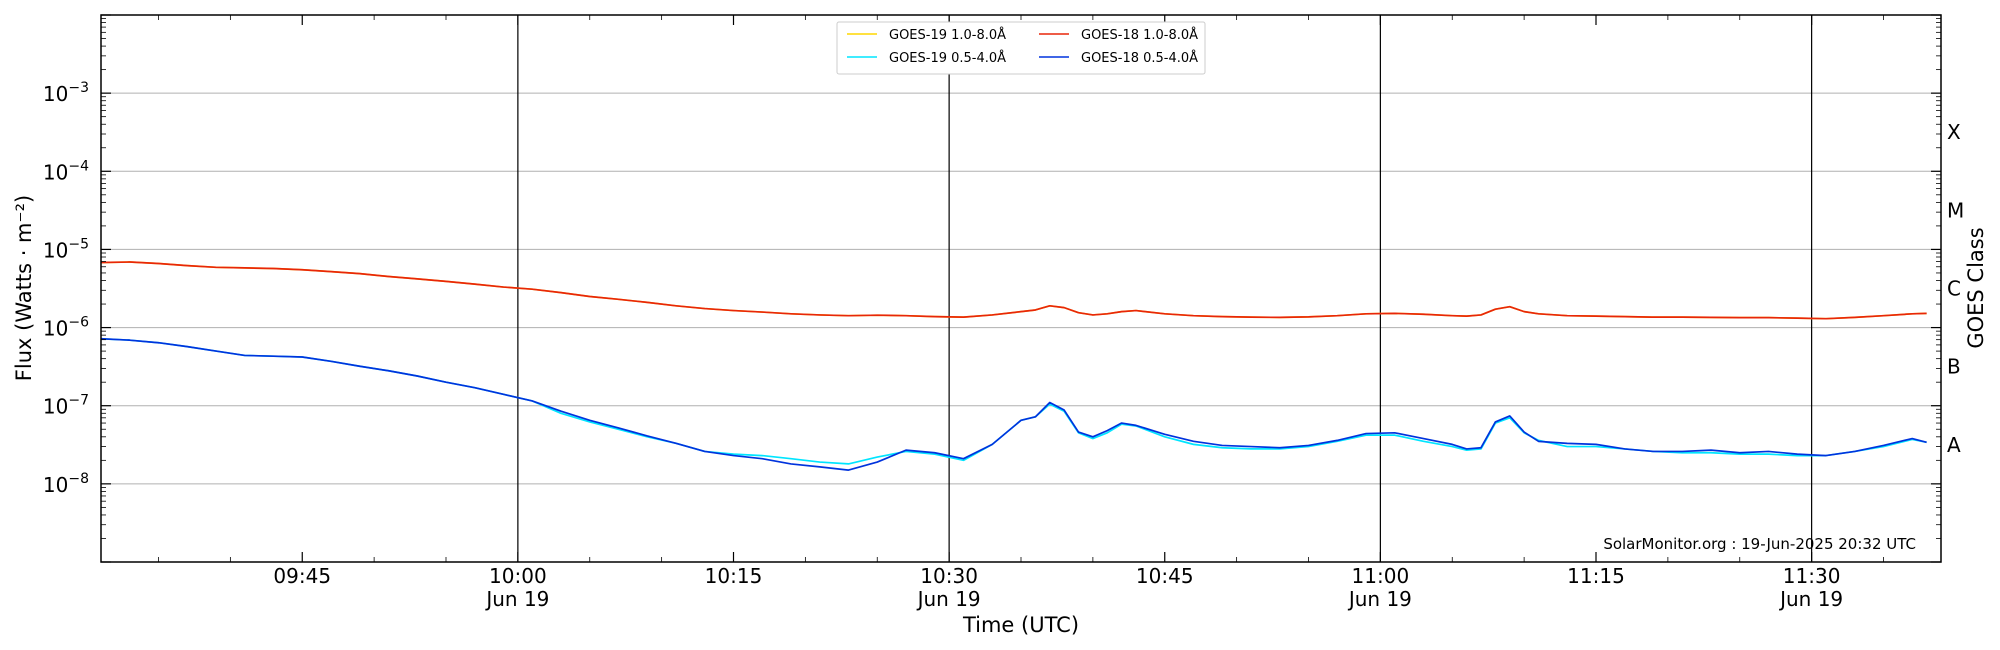 The height and width of the screenshot is (650, 2000). What do you see at coordinates (66, 406) in the screenshot?
I see `y-tick-label: 10⁻⁷` at bounding box center [66, 406].